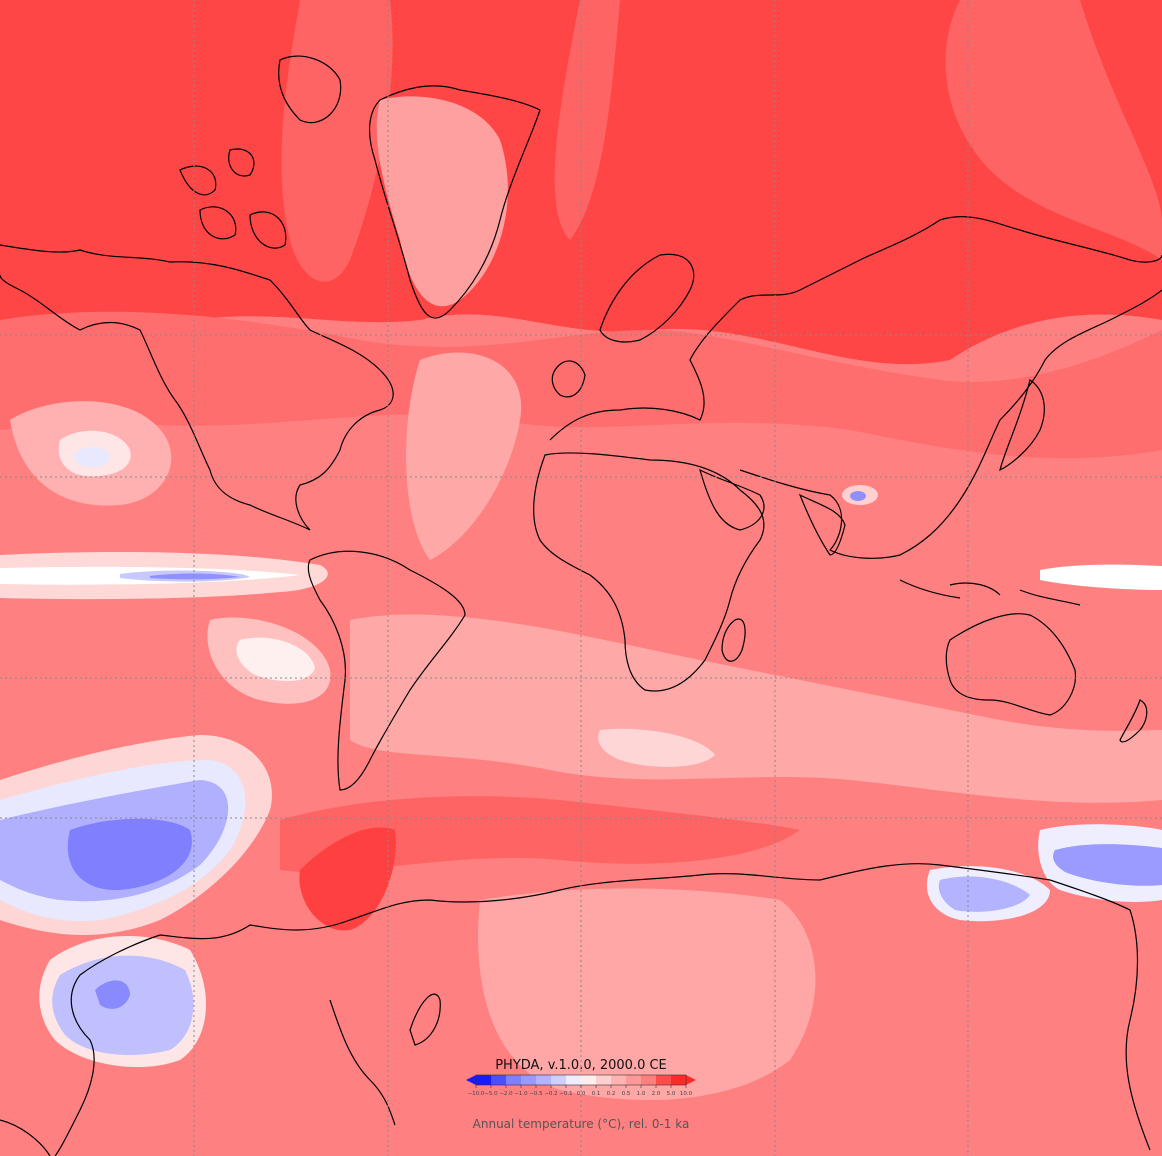  I want to click on weddell-coastline, so click(25, 1137).